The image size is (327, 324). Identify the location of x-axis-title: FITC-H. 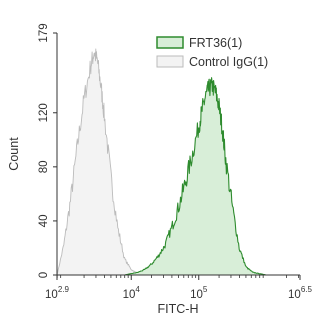
(178, 309).